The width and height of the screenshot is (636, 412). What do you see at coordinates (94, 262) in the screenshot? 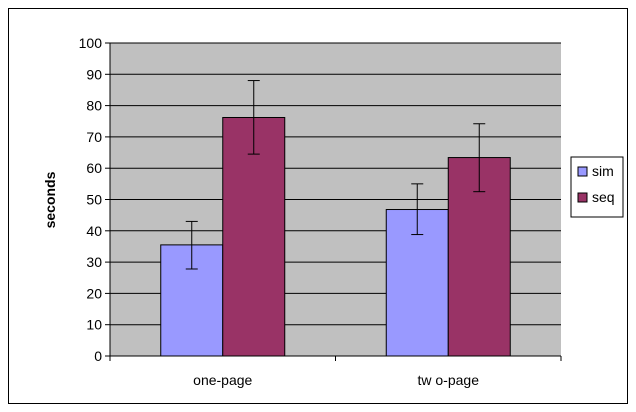
I see `y-tick-label: 30` at bounding box center [94, 262].